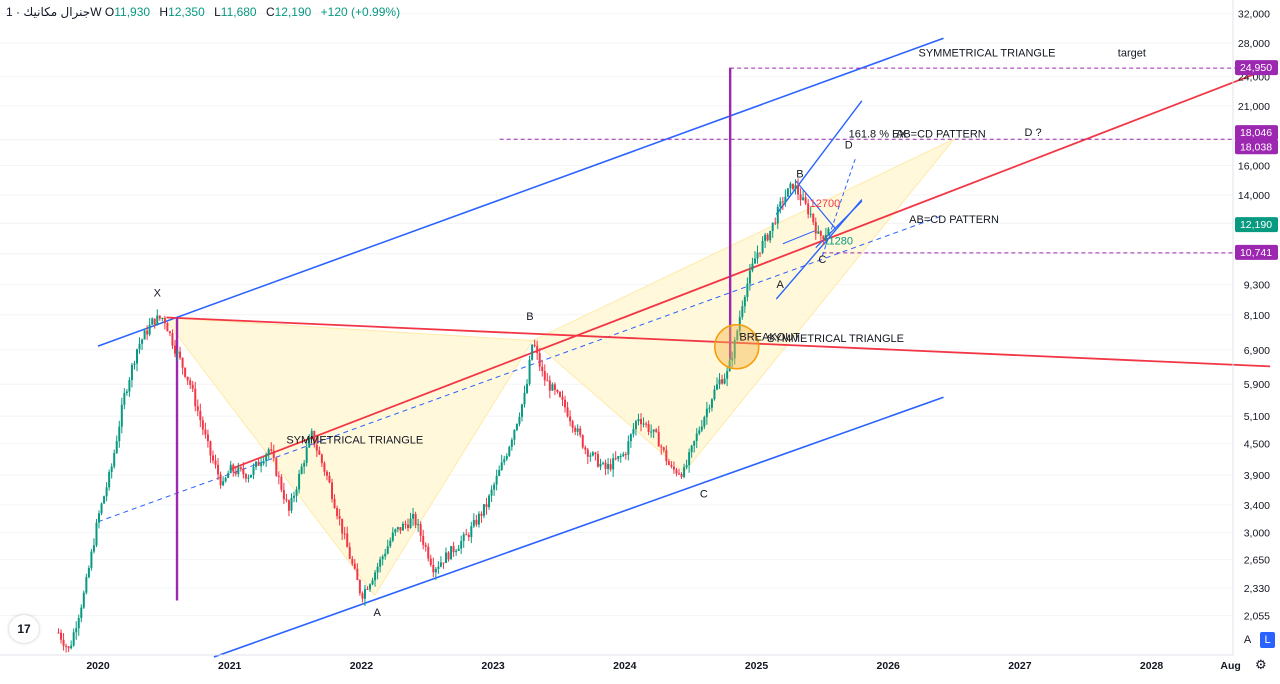 Image resolution: width=1280 pixels, height=684 pixels. Describe the element at coordinates (620, 663) in the screenshot. I see `time-axis: 2020 2021 2022 2023 2024 2025 2026 2027 2028 Aug` at that location.